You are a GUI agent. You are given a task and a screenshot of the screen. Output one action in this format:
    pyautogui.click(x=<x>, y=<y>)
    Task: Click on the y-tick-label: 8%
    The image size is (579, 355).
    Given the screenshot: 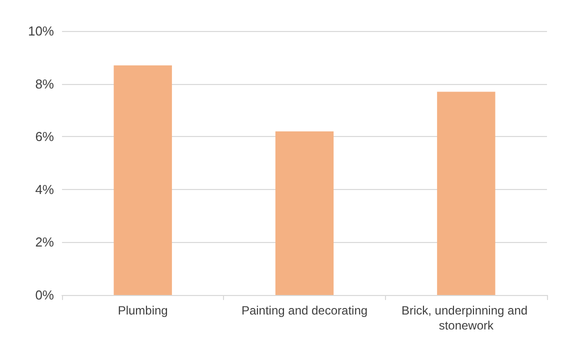 What is the action you would take?
    pyautogui.click(x=44, y=84)
    